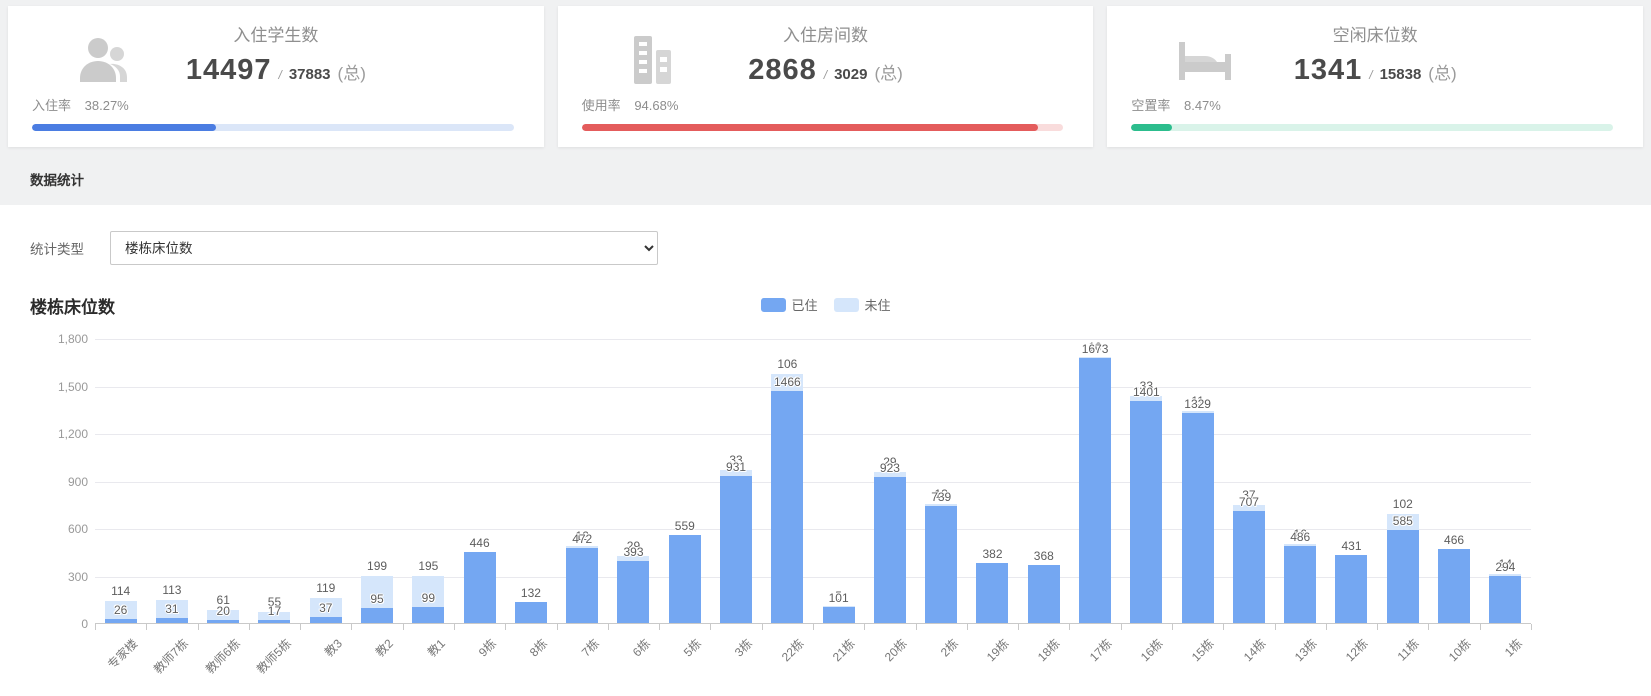  I want to click on bar-12栋: 431, so click(1351, 480).